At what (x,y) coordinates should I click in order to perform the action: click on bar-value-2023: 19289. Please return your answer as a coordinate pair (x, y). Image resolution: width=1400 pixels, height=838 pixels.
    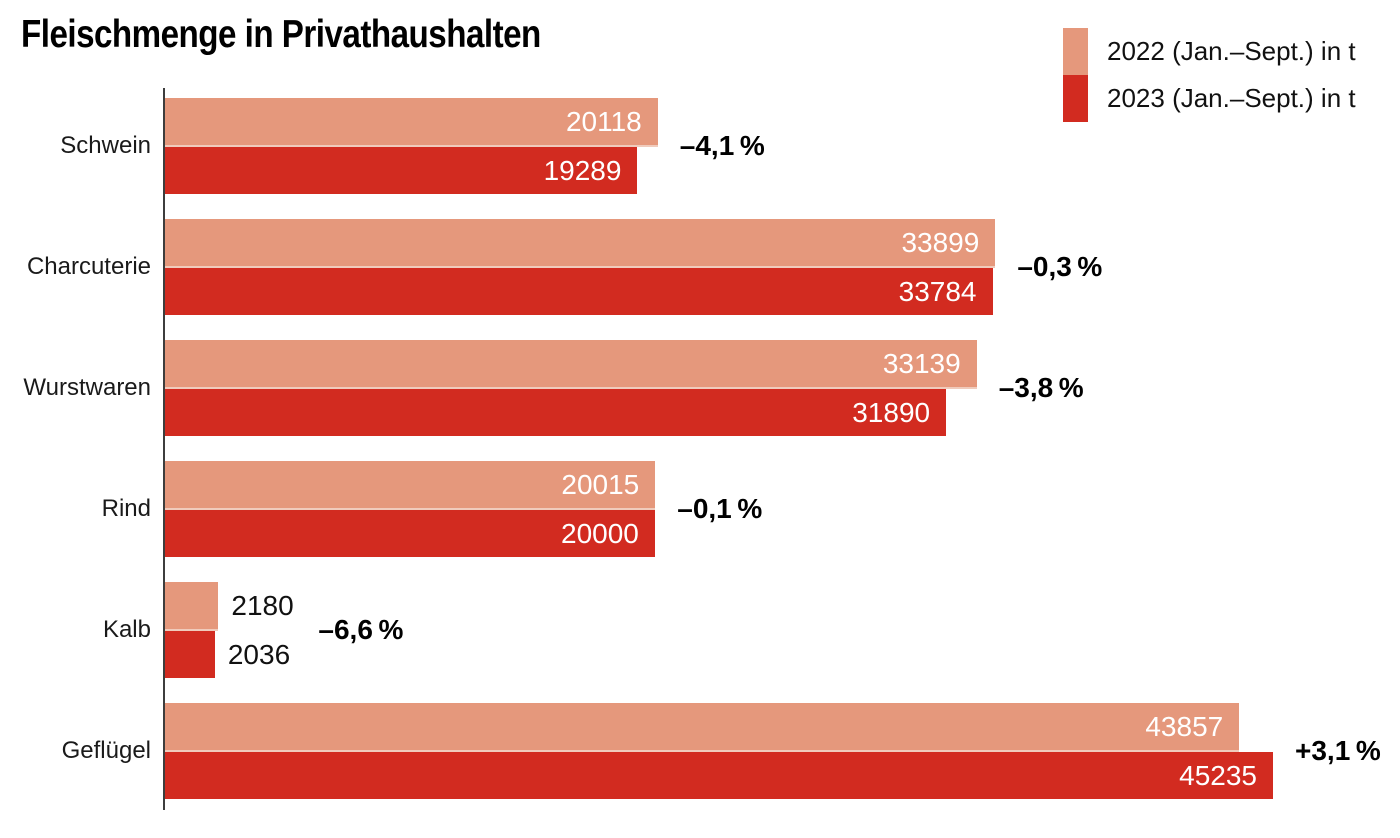
    Looking at the image, I should click on (582, 170).